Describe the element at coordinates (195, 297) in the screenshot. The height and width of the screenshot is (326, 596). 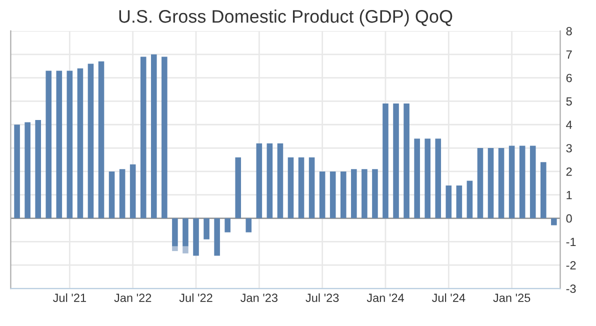
I see `x-tick-label: Jul '22` at that location.